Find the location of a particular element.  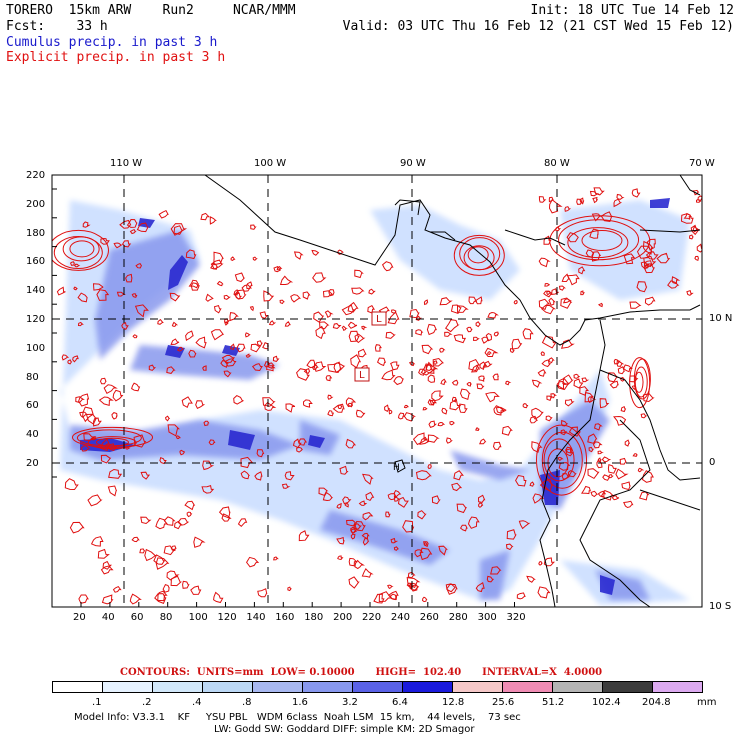

low-marker-2: L is located at coordinates (362, 374).